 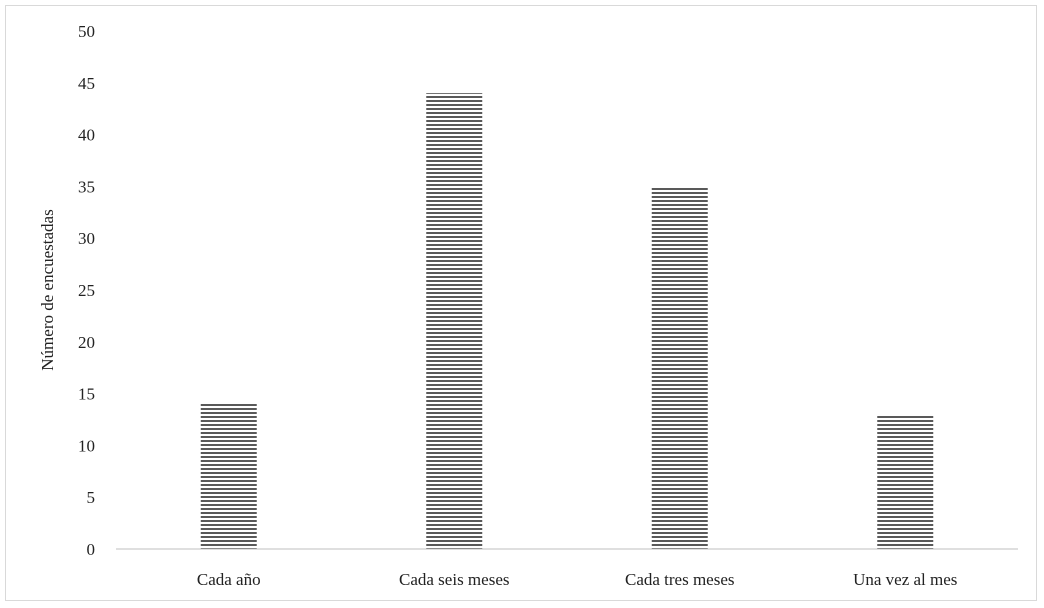 I want to click on y-tick-label: 35, so click(x=86, y=186).